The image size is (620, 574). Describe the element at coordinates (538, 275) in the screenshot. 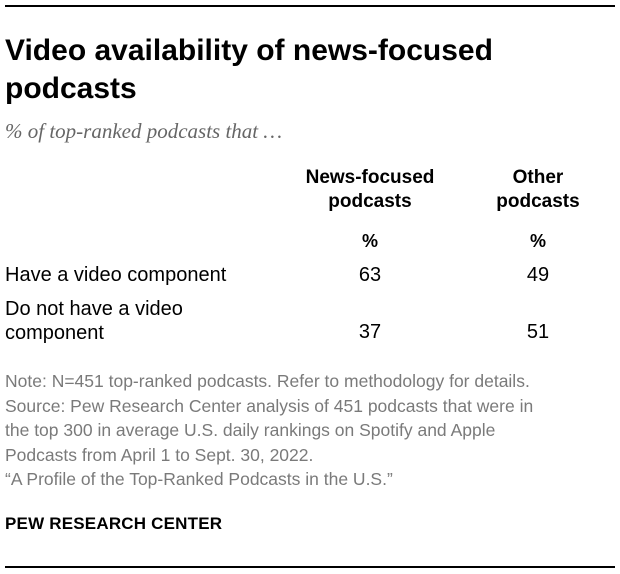

I see `cell-have-video-other: 49` at that location.